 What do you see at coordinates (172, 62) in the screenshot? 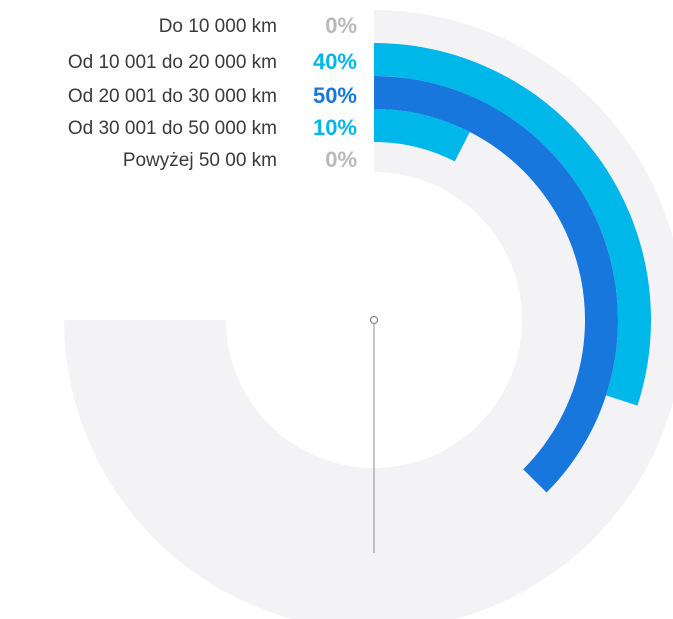
I see `category-label-2: Od 10 001 do 20 000 km` at bounding box center [172, 62].